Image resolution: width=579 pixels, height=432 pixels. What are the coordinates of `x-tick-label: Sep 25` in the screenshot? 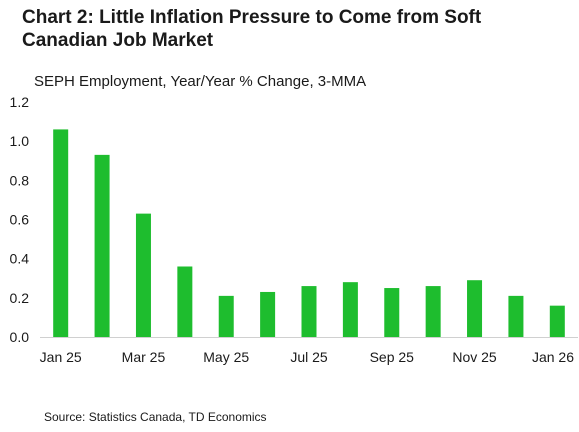 It's located at (392, 357).